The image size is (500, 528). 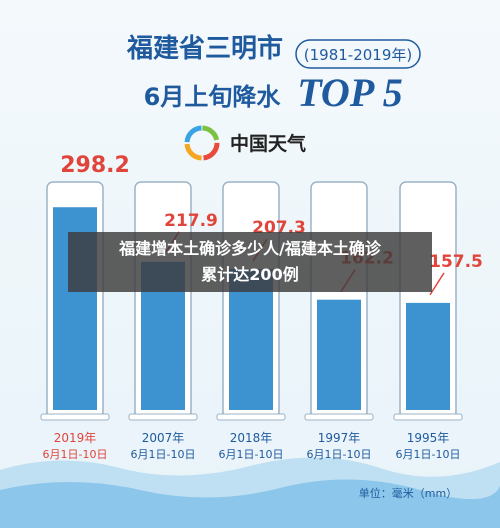 I want to click on value-label: 217.9, so click(x=191, y=221).